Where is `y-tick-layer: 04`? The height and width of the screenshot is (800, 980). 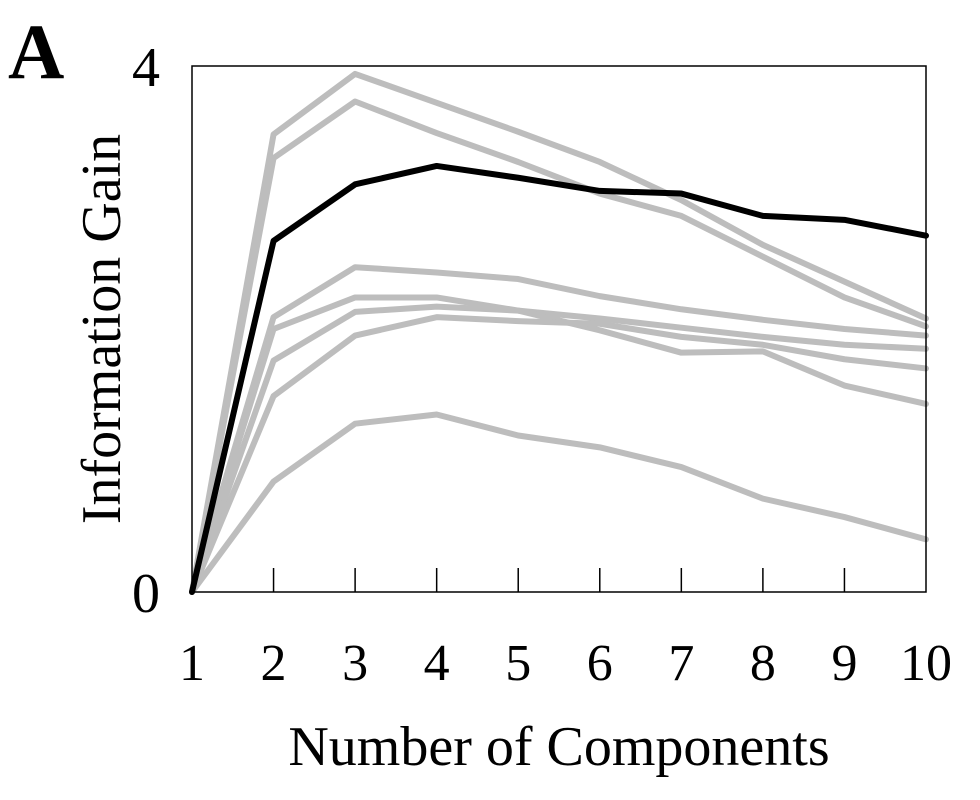 y-tick-layer: 04 is located at coordinates (146, 331).